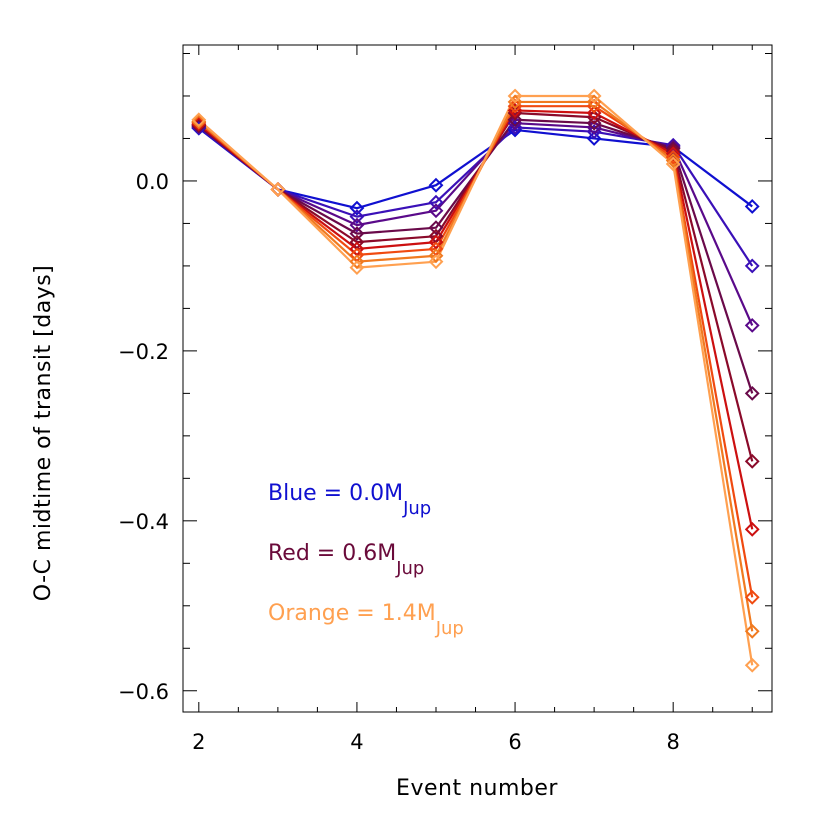  What do you see at coordinates (514, 742) in the screenshot?
I see `x-tick-label: 6` at bounding box center [514, 742].